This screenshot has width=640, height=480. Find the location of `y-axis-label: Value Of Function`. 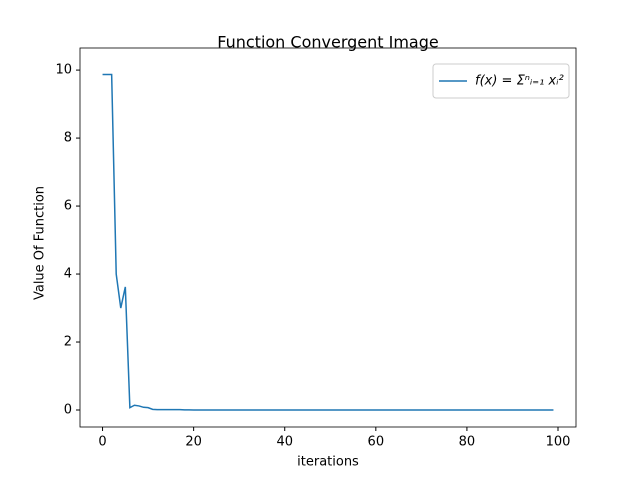

y-axis-label: Value Of Function is located at coordinates (40, 243).